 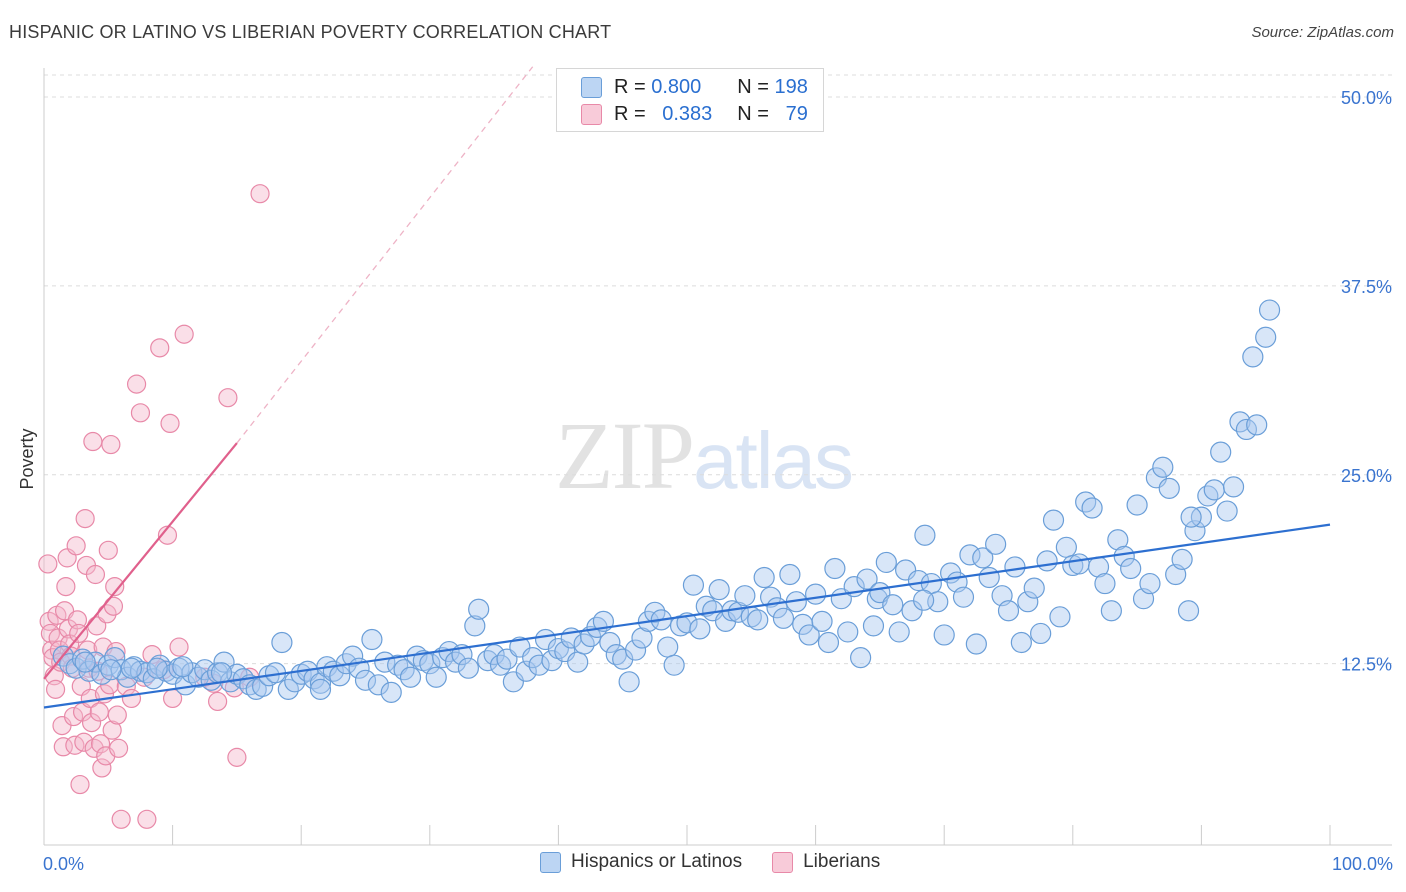 What do you see at coordinates (591, 87) in the screenshot?
I see `legend-swatch-blue` at bounding box center [591, 87].